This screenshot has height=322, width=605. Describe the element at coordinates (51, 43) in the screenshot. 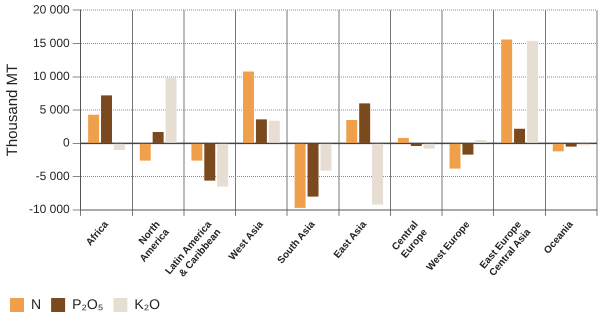

I see `y-tick-label: 15 000` at that location.